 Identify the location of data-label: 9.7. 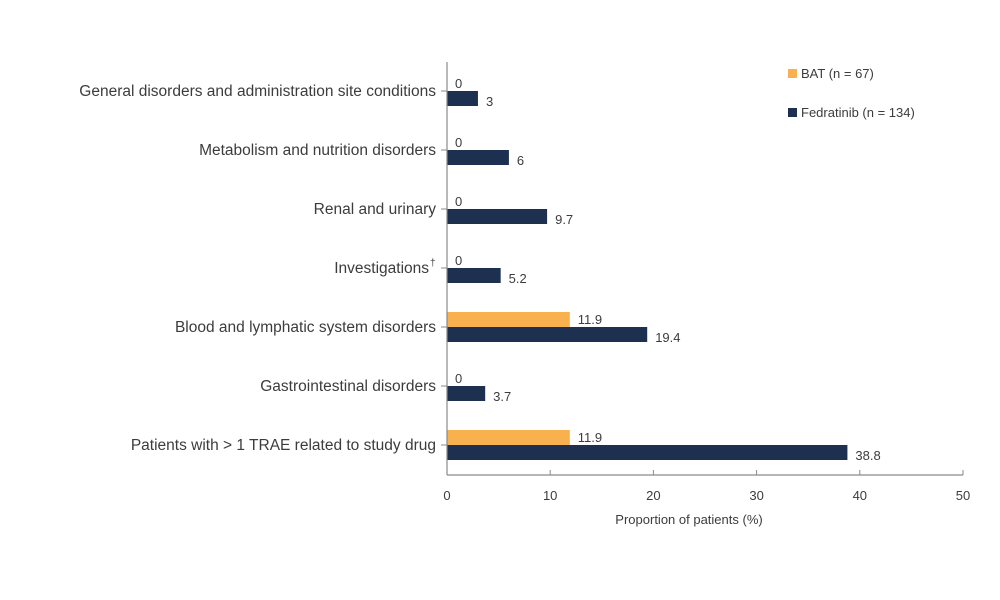
(564, 219).